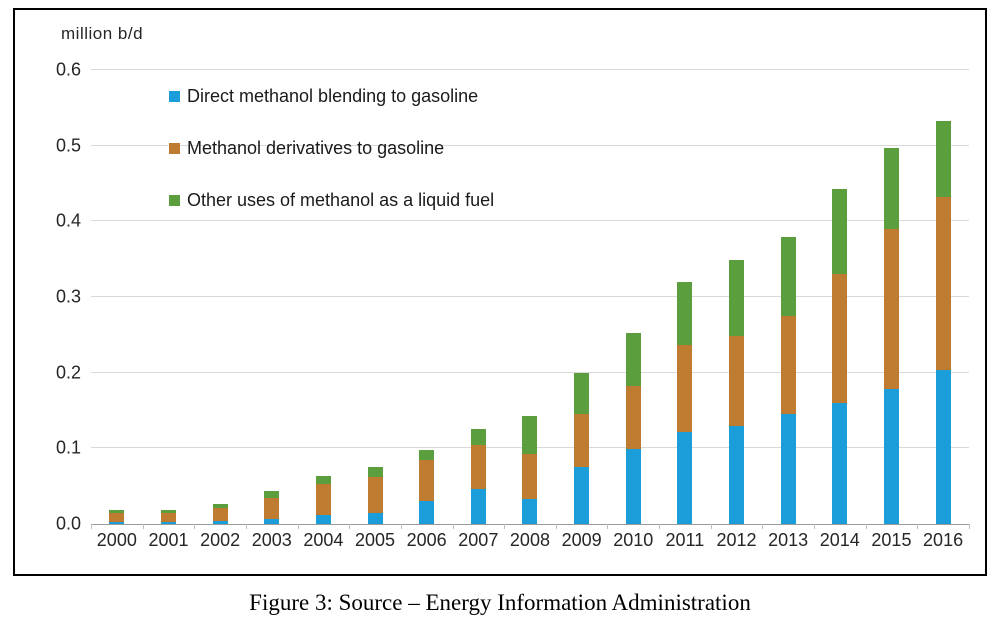  Describe the element at coordinates (102, 33) in the screenshot. I see `y-axis-unit-label: million b/d` at that location.